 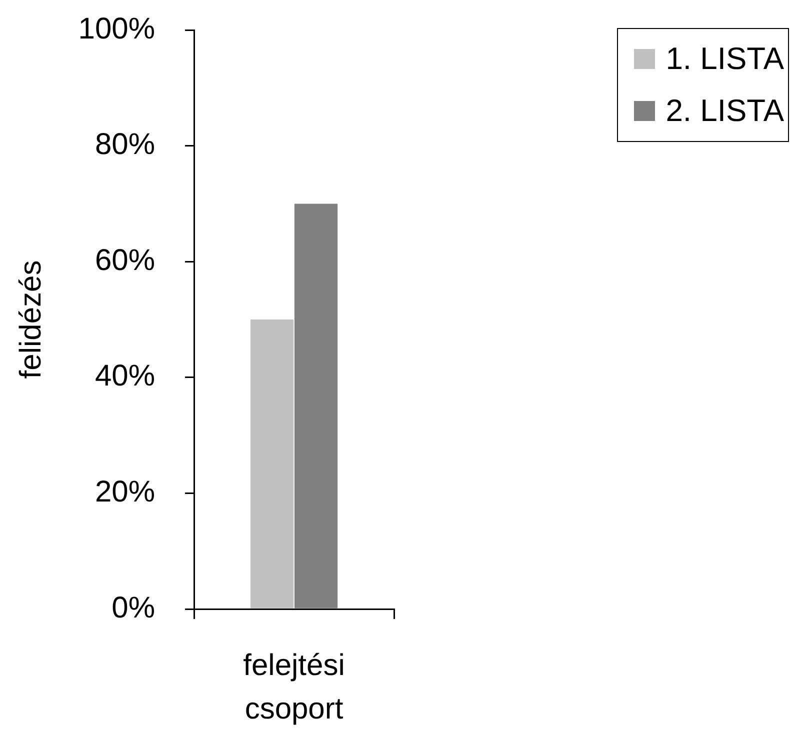 I want to click on y-tick-label: 100%, so click(x=116, y=29).